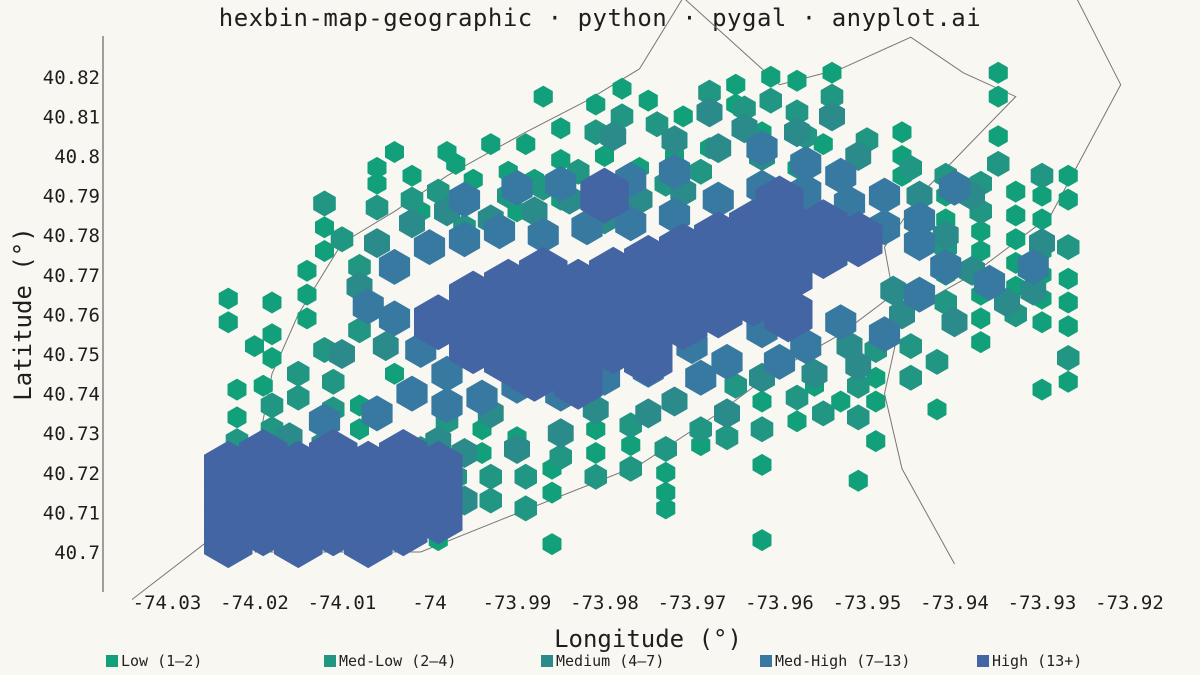 This screenshot has width=1200, height=675. I want to click on x-tick-label: -73.99, so click(517, 603).